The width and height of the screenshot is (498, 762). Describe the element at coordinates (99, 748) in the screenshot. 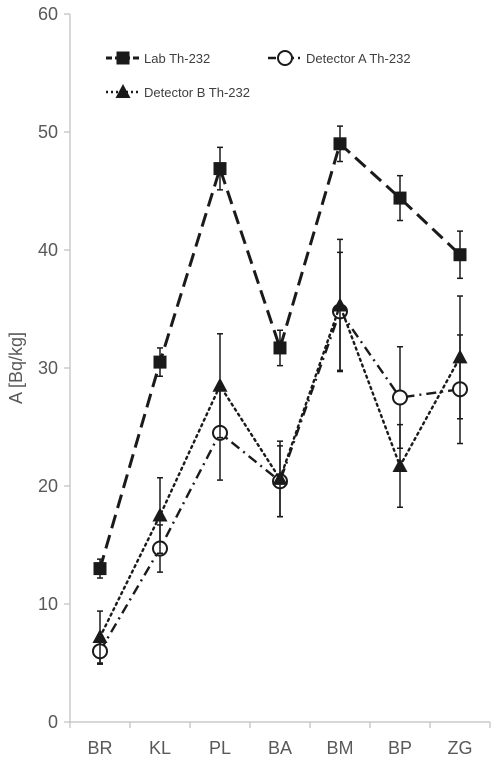

I see `x-tick-label: BR` at that location.